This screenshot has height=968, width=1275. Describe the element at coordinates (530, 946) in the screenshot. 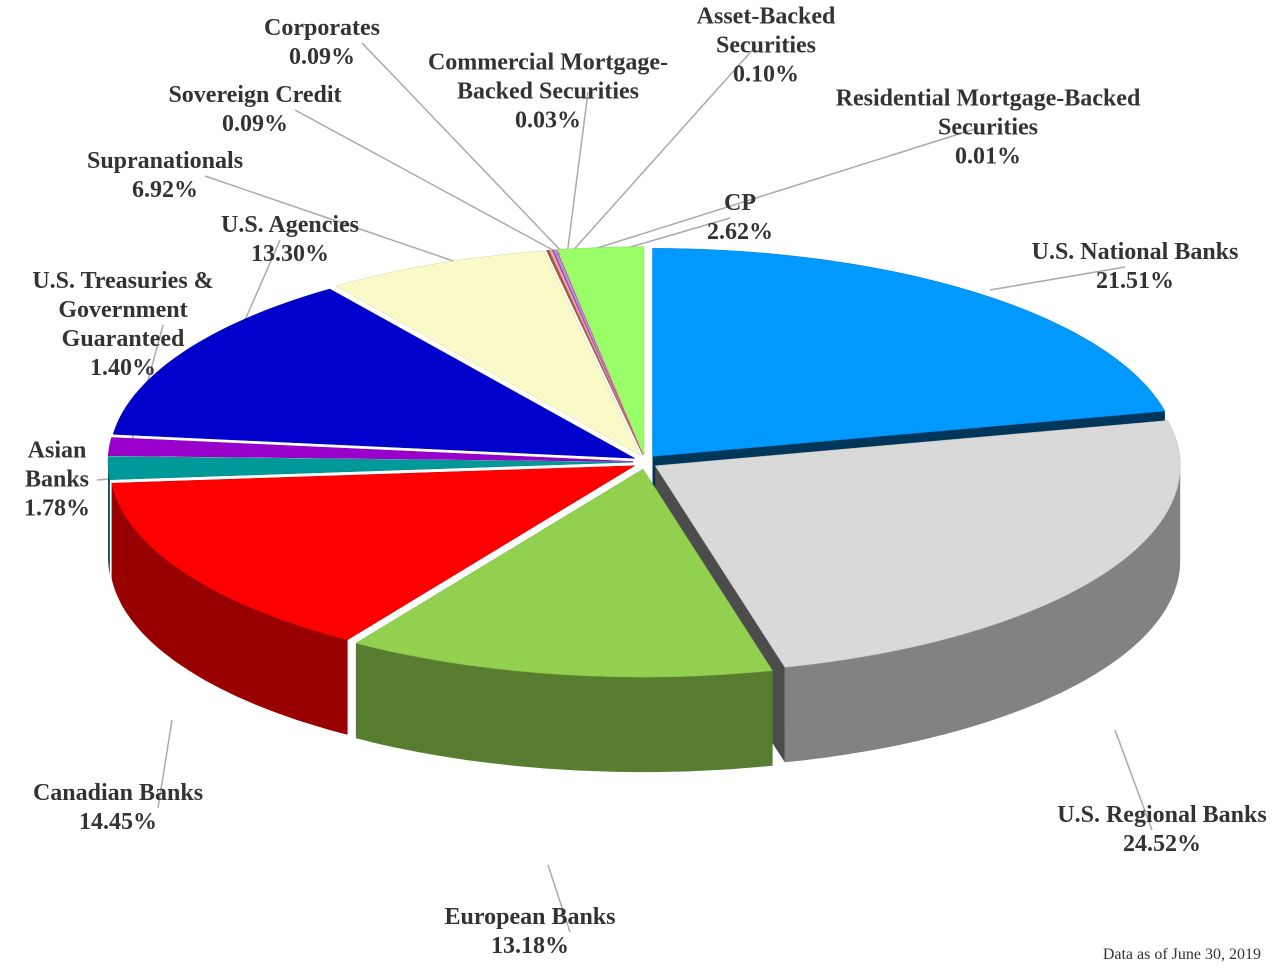

I see `value-label: 13.18%` at that location.